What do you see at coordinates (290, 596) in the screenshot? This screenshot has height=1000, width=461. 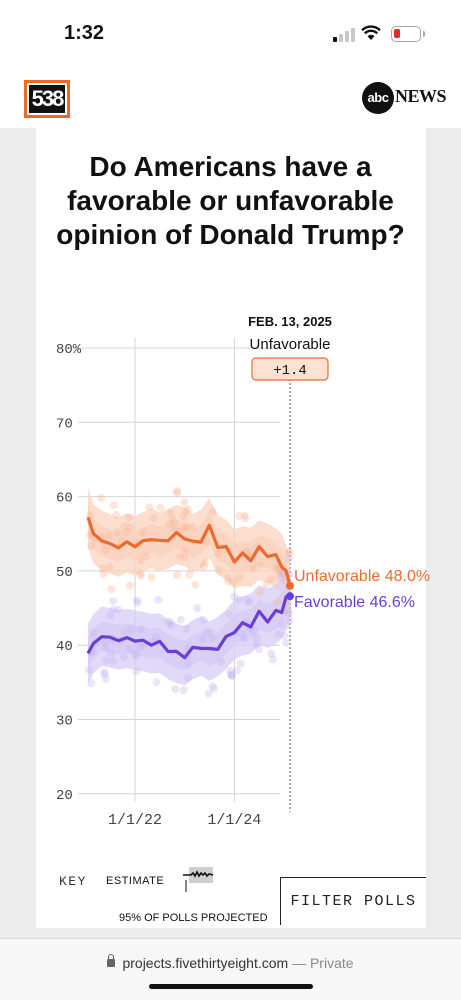 I see `favorable-end-point` at bounding box center [290, 596].